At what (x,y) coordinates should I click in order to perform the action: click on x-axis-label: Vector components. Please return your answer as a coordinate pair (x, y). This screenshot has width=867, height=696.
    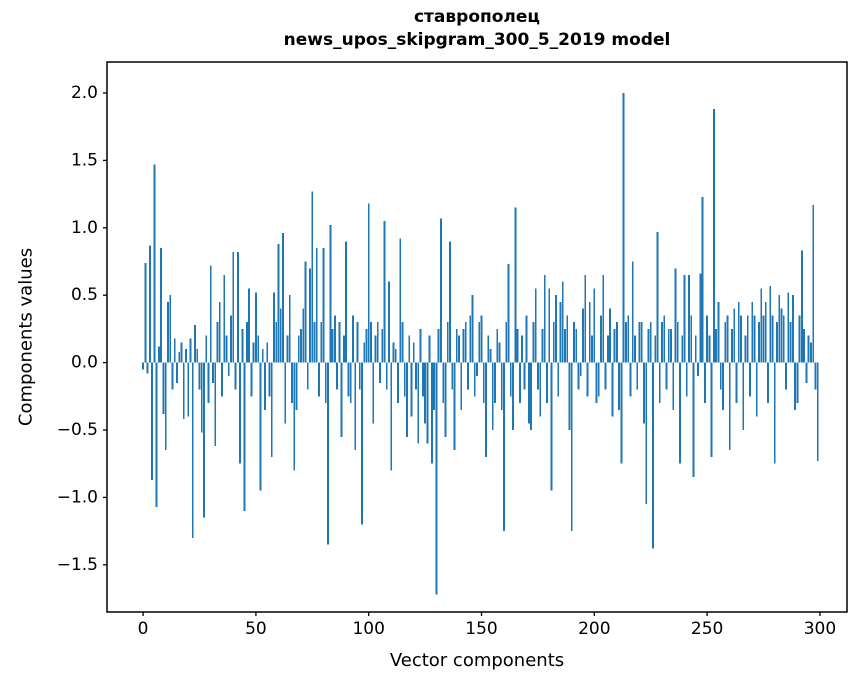
    Looking at the image, I should click on (477, 660).